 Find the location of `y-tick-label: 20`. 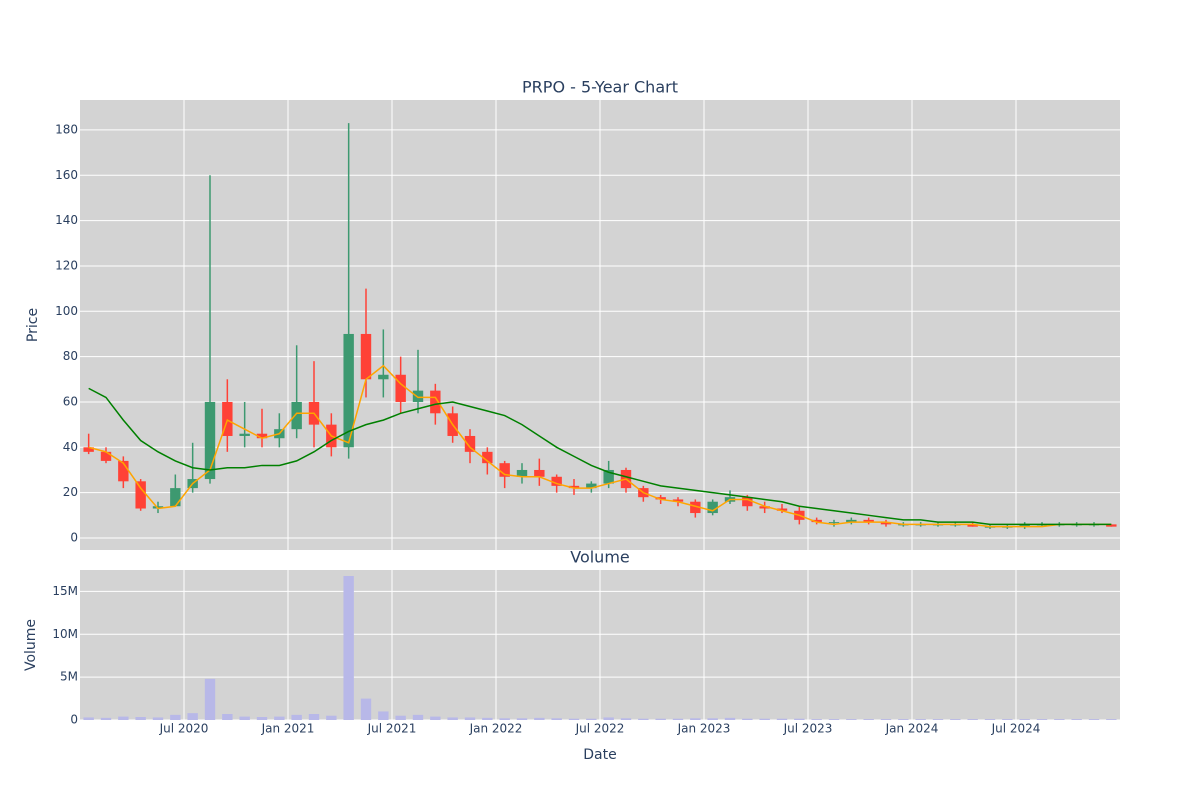

y-tick-label: 20 is located at coordinates (70, 492).